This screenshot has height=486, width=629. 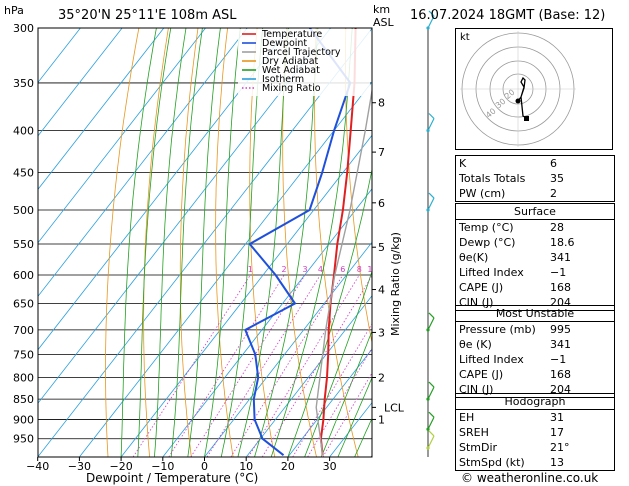 What do you see at coordinates (535, 227) in the screenshot?
I see `stat-row: Temp (°C) 28` at bounding box center [535, 227].